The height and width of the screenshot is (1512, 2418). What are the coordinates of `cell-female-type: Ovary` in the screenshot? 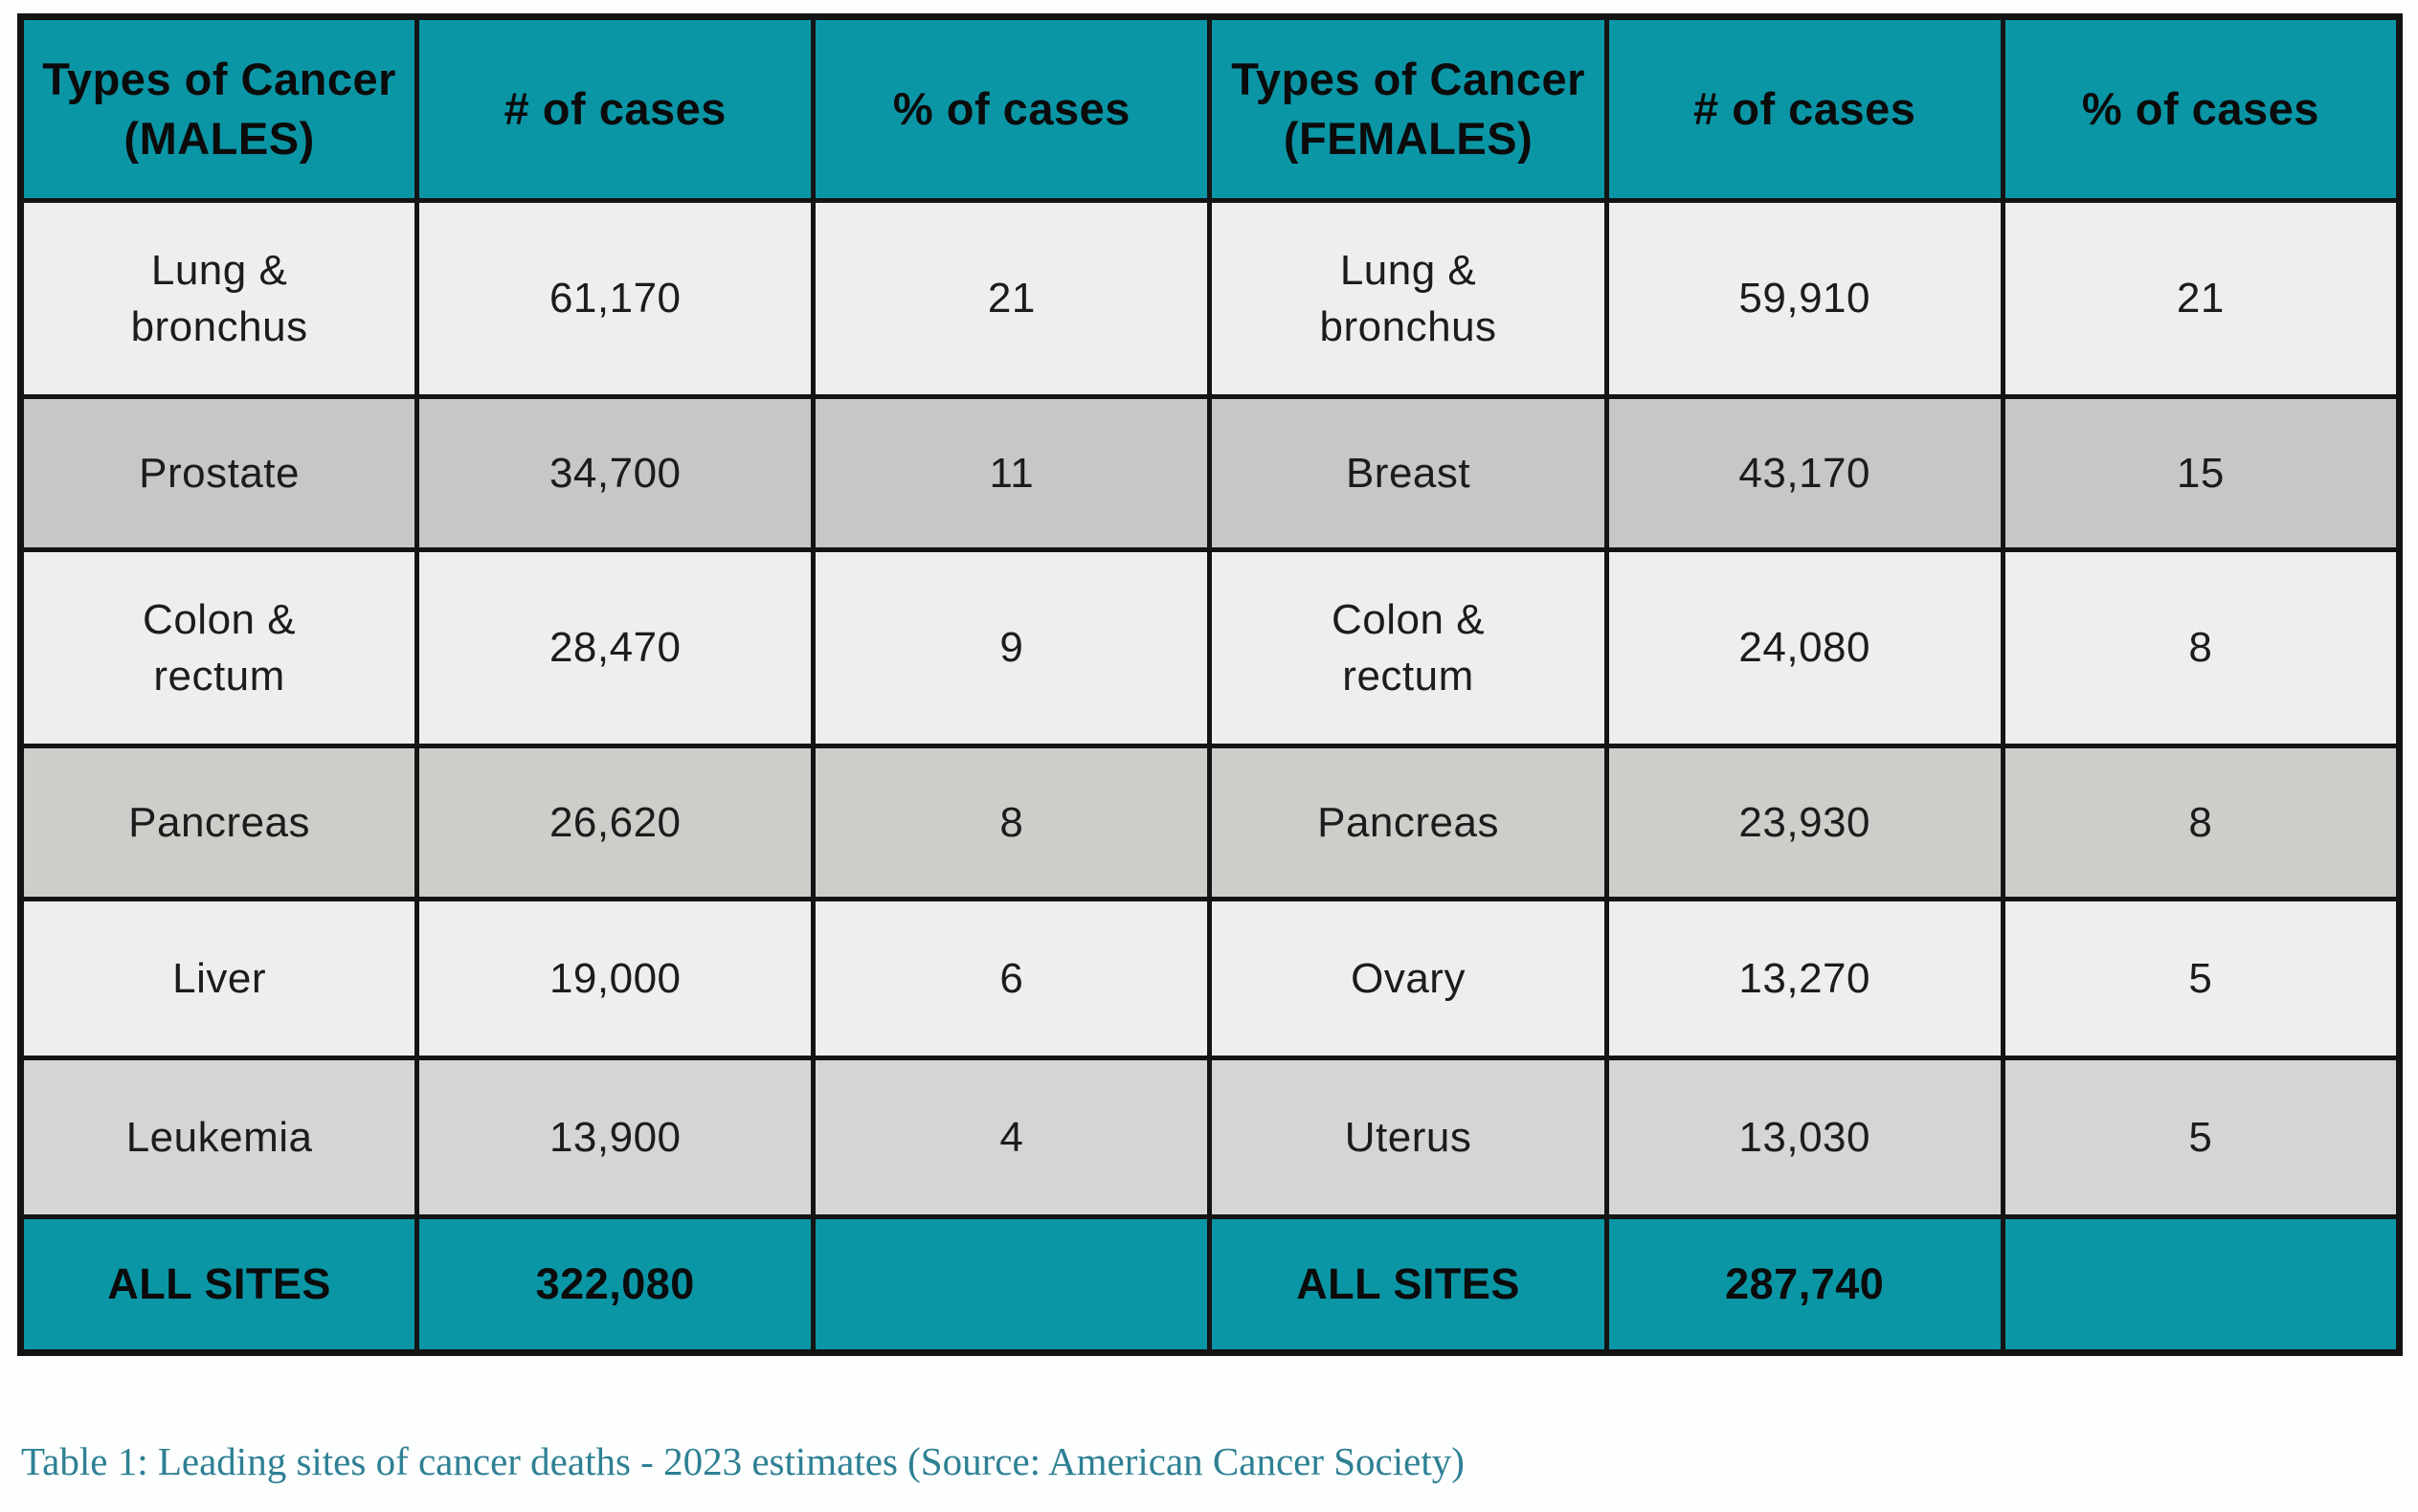 It's located at (1408, 978).